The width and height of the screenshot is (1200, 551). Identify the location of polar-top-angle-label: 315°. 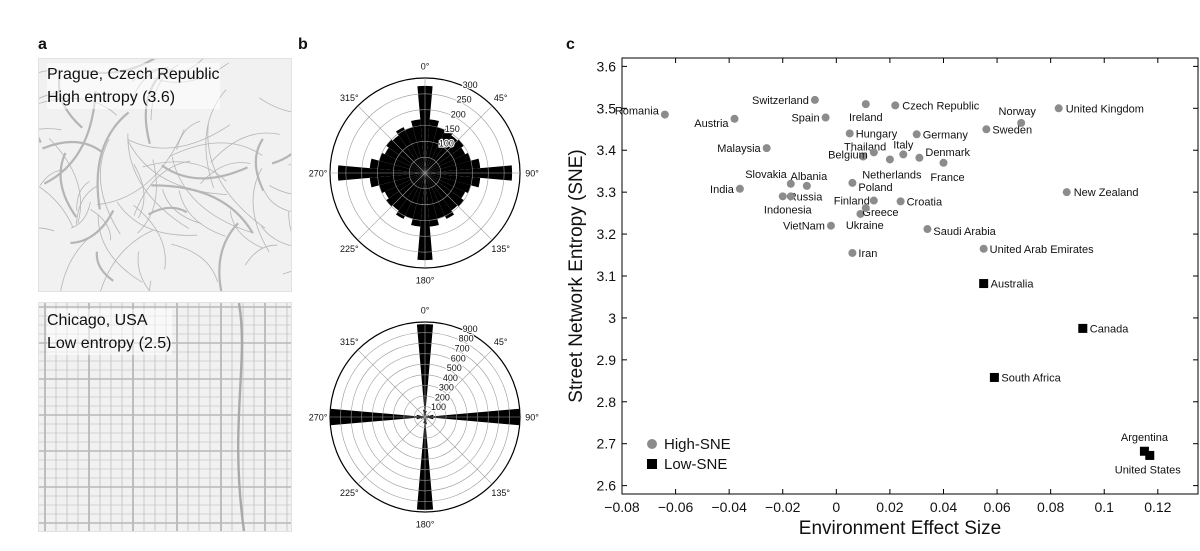
(349, 98).